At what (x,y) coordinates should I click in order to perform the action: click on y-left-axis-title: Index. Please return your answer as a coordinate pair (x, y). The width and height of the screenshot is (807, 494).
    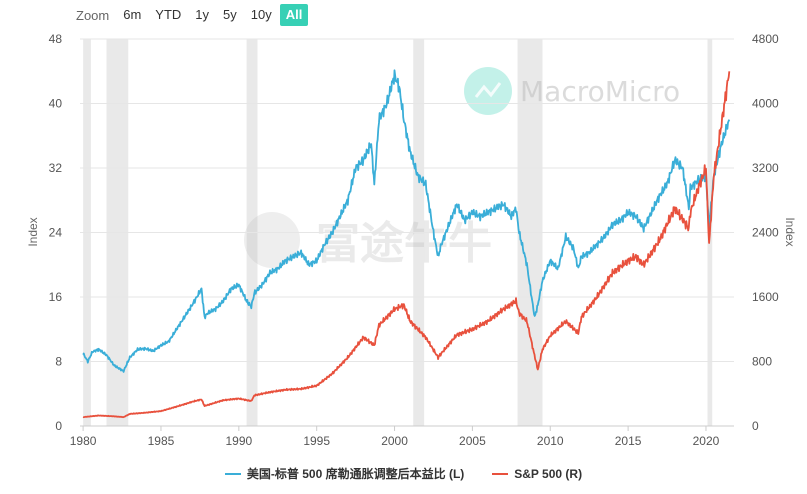
    Looking at the image, I should click on (33, 231).